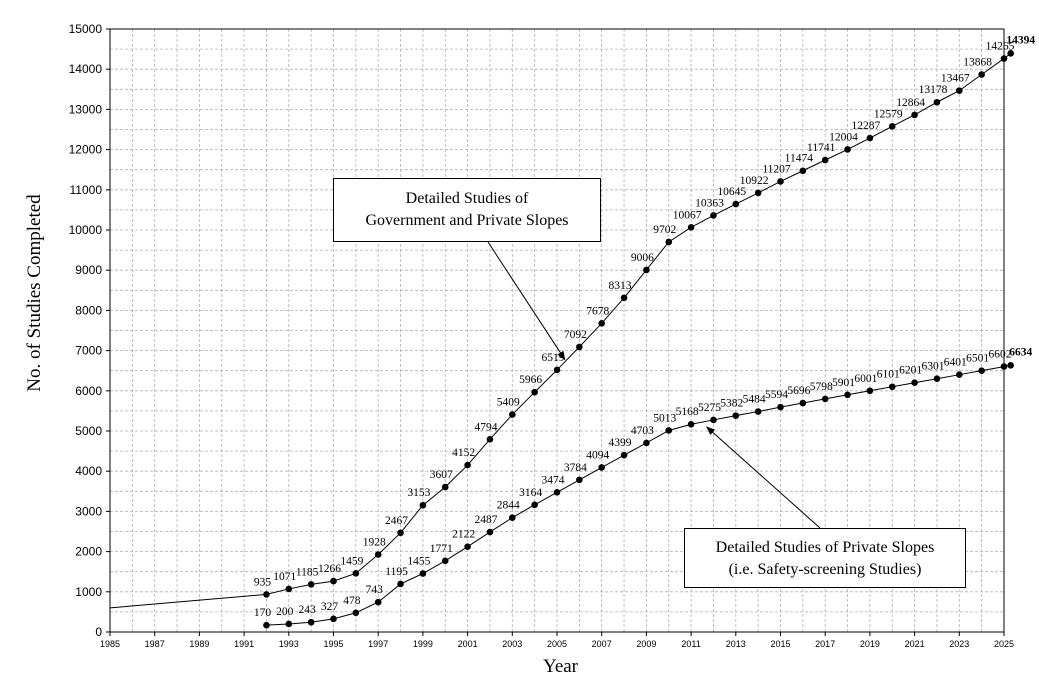  I want to click on data-label: 9702, so click(664, 230).